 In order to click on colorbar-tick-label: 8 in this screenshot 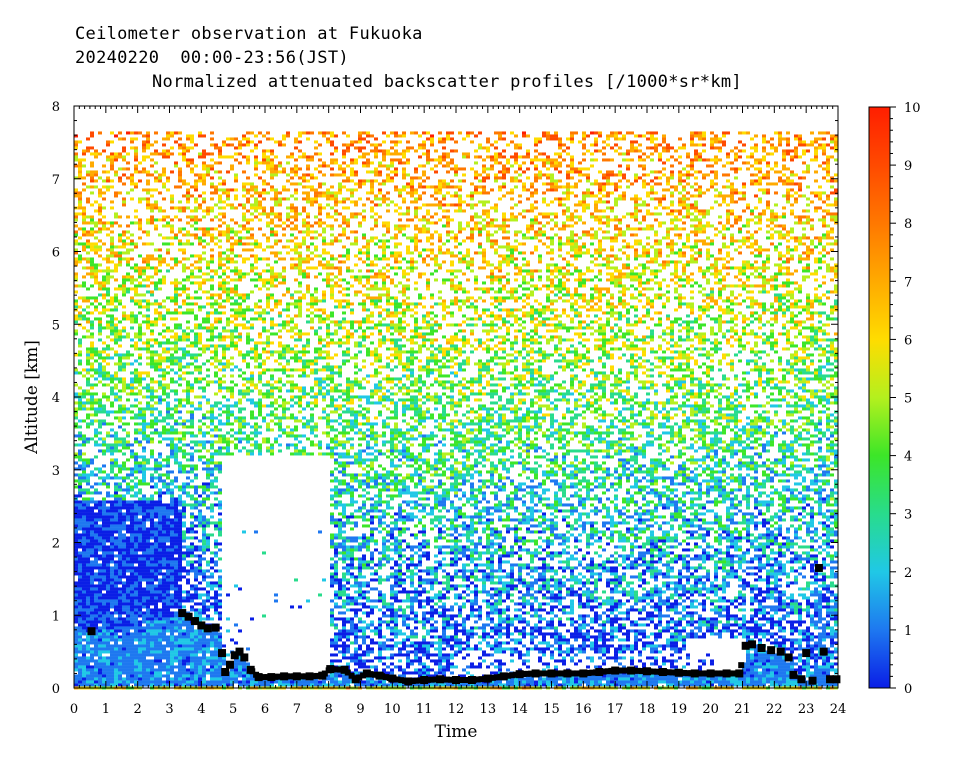, I will do `click(908, 224)`.